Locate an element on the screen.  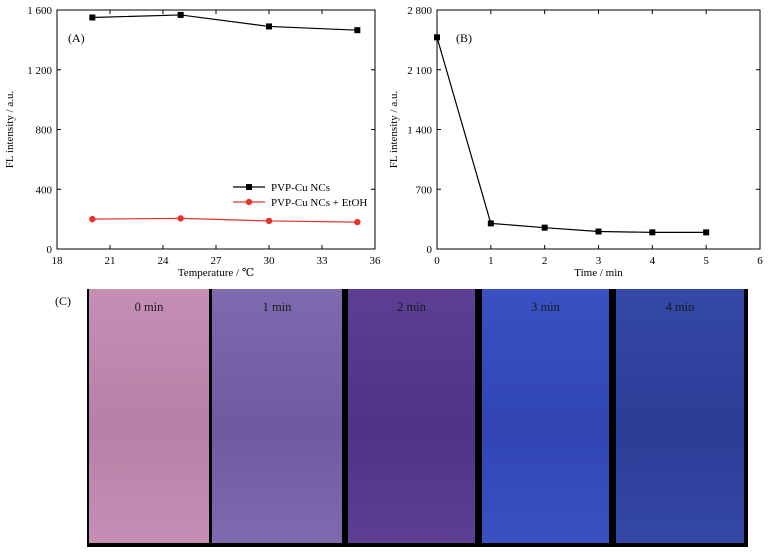
x-tick-label: 3 is located at coordinates (599, 261).